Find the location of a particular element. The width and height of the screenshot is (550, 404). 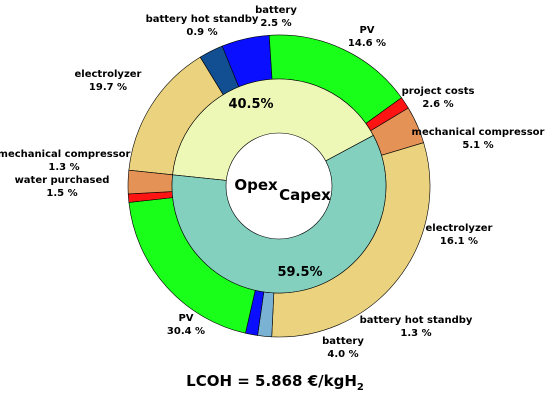

outer-label-battery-hot-standby-10-pct: 0.9 % is located at coordinates (201, 32).